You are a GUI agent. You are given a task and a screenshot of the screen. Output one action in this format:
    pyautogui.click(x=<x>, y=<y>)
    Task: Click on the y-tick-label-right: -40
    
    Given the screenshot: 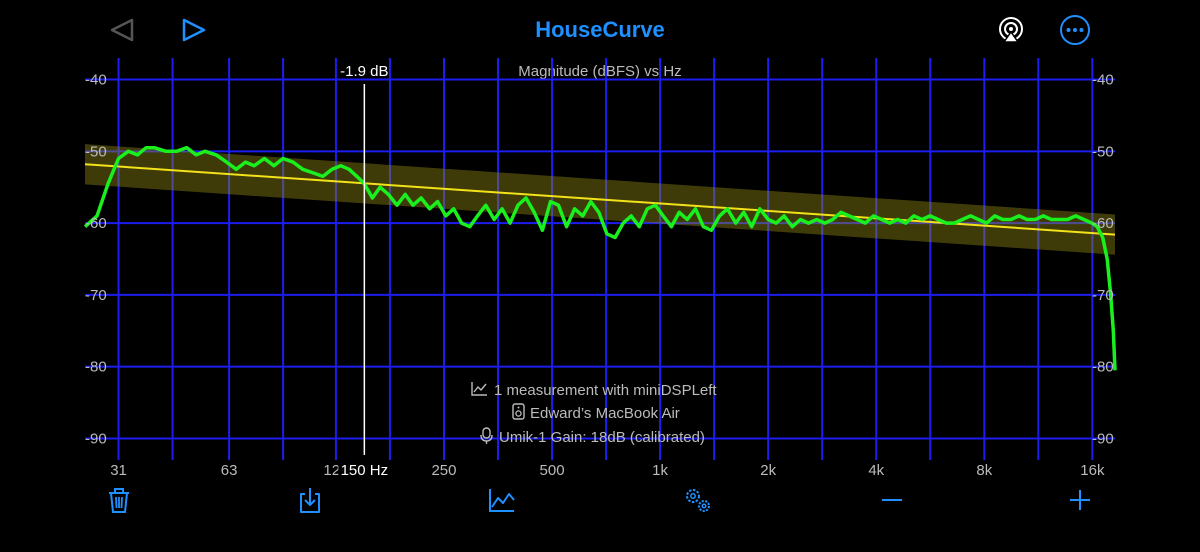 What is the action you would take?
    pyautogui.click(x=1103, y=80)
    